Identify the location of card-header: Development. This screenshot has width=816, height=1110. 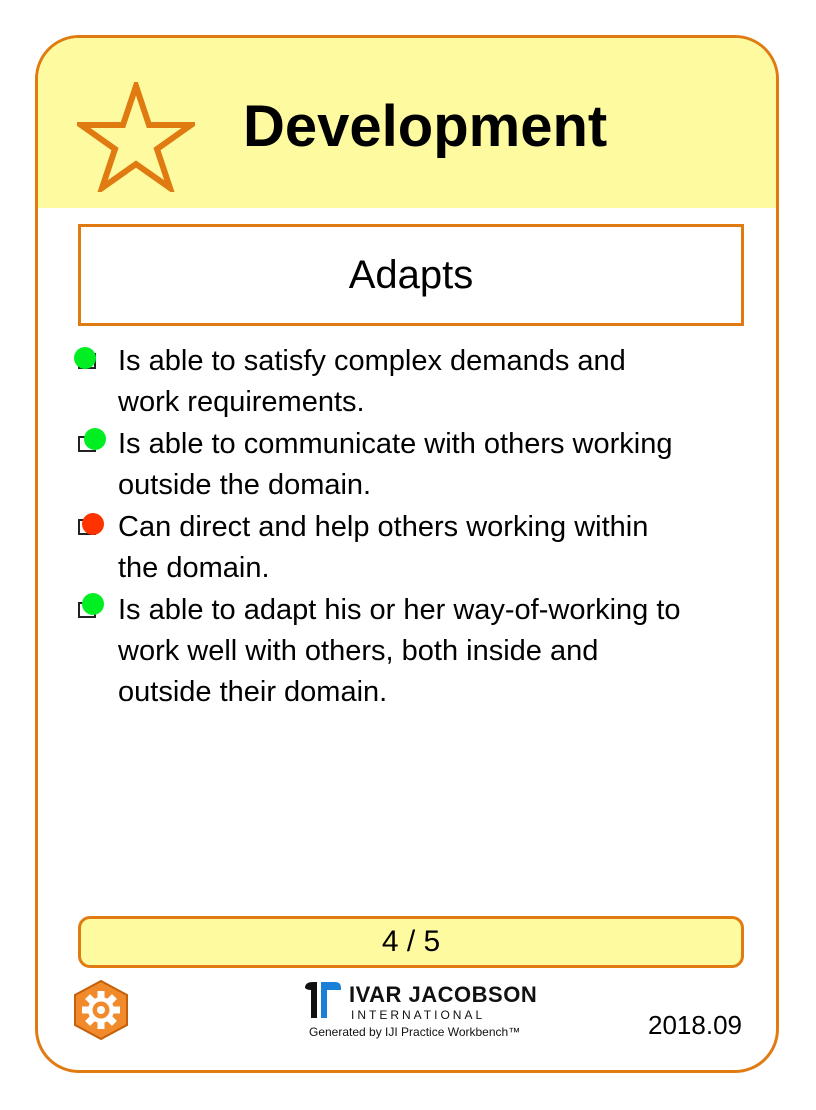
(407, 123).